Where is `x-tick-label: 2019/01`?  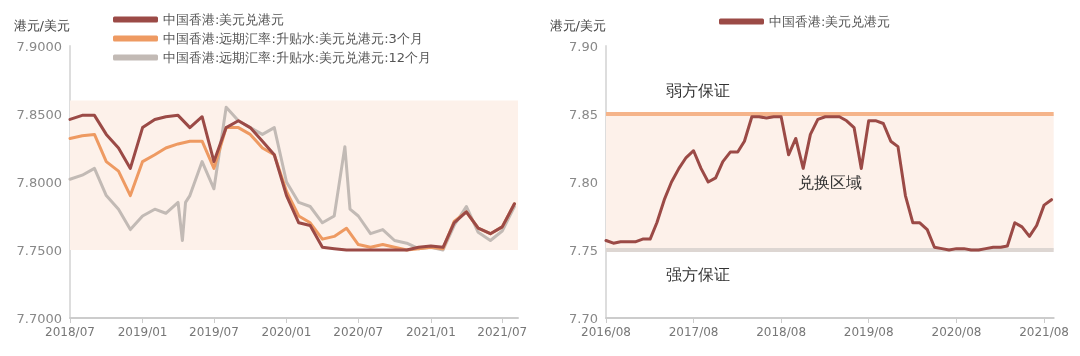
x-tick-label: 2019/01 is located at coordinates (142, 332).